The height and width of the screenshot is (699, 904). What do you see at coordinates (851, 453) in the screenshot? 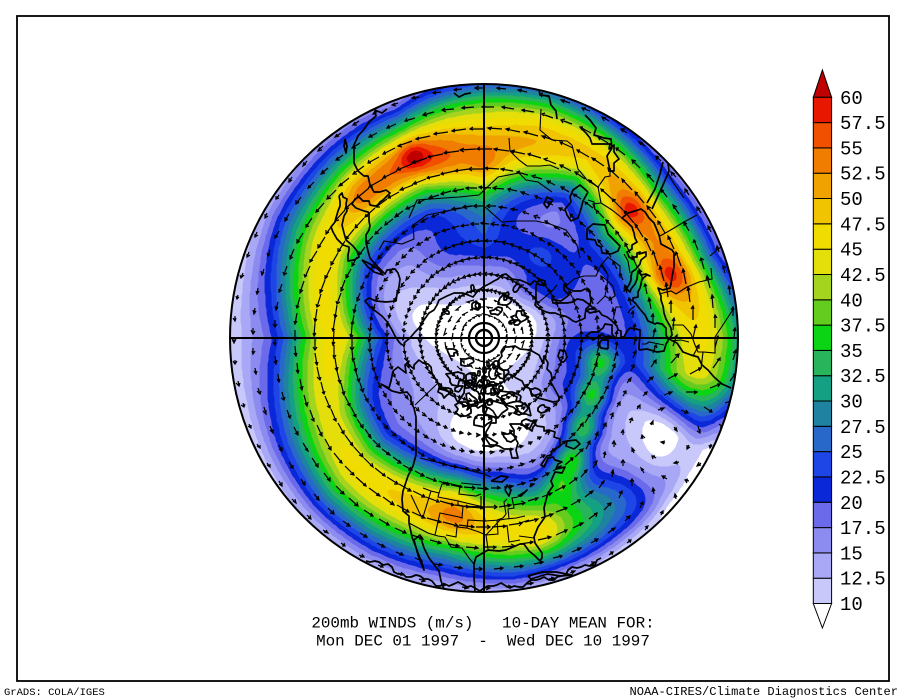
I see `svg-text: 25` at bounding box center [851, 453].